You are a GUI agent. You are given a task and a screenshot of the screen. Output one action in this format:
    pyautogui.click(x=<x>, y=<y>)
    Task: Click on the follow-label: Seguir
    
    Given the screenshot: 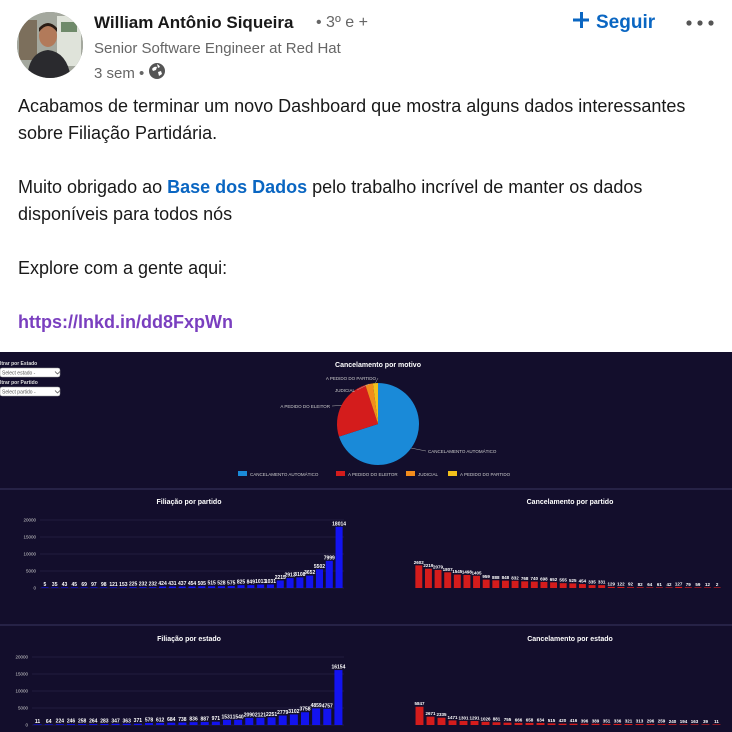 What is the action you would take?
    pyautogui.click(x=626, y=22)
    